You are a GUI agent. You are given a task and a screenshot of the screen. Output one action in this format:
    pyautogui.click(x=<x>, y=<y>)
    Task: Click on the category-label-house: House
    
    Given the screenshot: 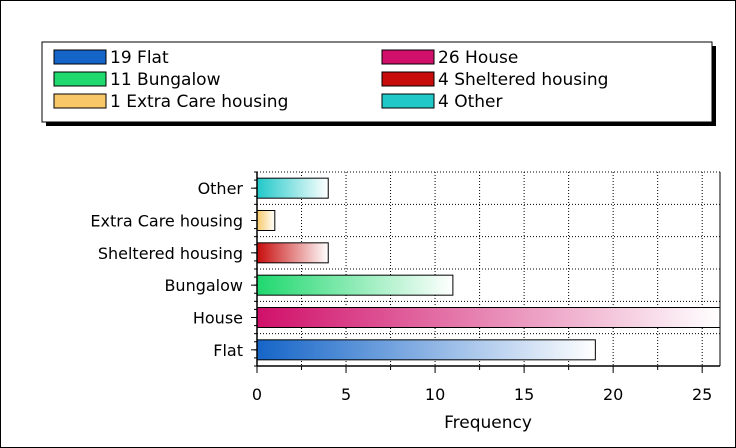 What is the action you would take?
    pyautogui.click(x=218, y=318)
    